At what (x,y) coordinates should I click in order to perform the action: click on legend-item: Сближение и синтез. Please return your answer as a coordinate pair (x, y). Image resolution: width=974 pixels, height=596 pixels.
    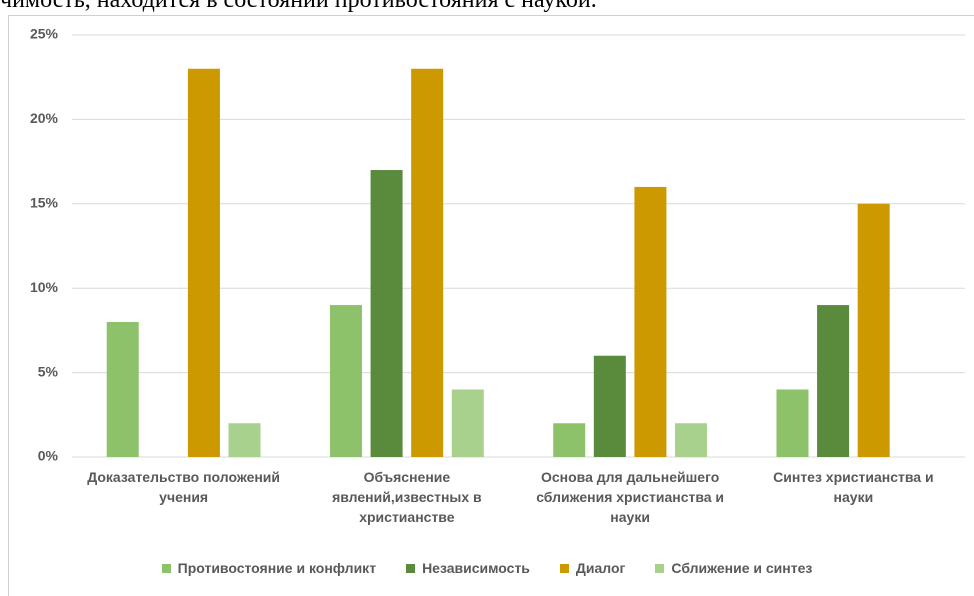
    Looking at the image, I should click on (733, 568).